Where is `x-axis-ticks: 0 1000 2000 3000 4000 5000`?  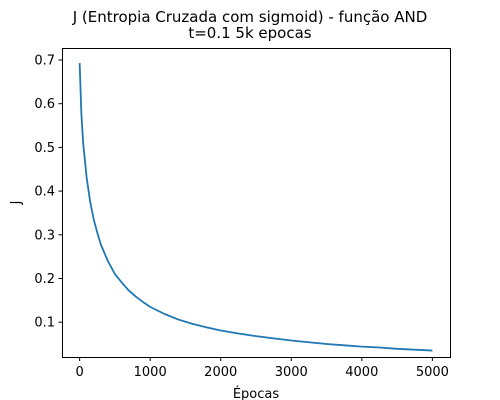 x-axis-ticks: 0 1000 2000 3000 4000 5000 is located at coordinates (262, 368).